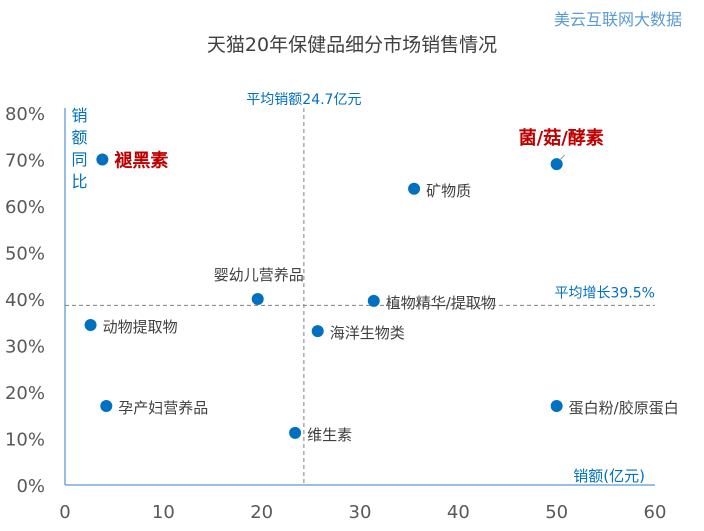  What do you see at coordinates (259, 275) in the screenshot?
I see `data-label: 婴幼儿营养品` at bounding box center [259, 275].